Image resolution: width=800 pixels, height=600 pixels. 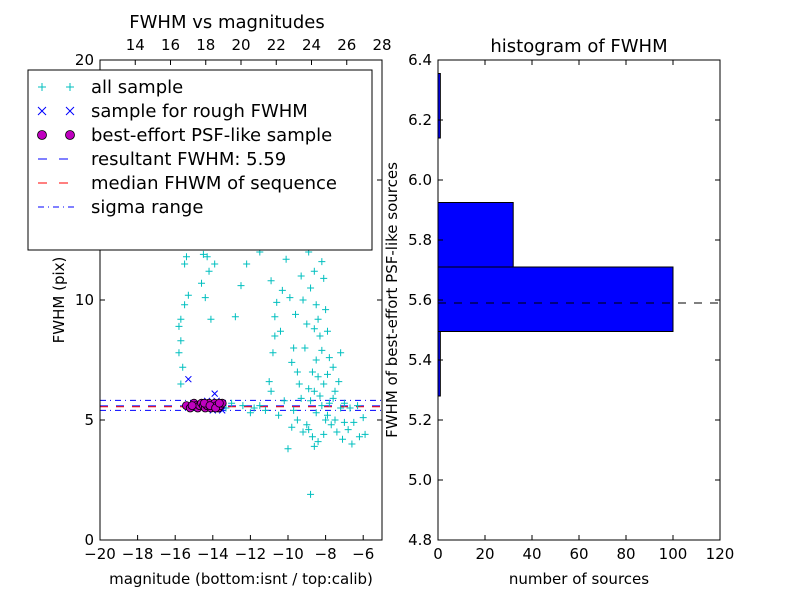 What do you see at coordinates (70, 111) in the screenshot?
I see `legend-marker-x` at bounding box center [70, 111].